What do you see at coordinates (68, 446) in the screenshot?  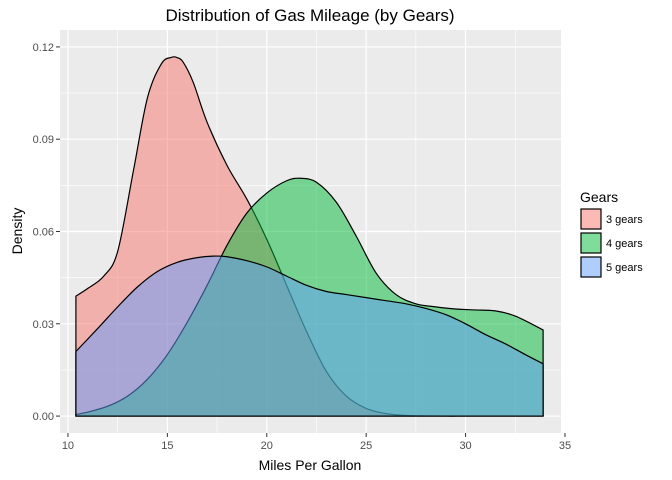 I see `x-tick-label: 10` at bounding box center [68, 446].